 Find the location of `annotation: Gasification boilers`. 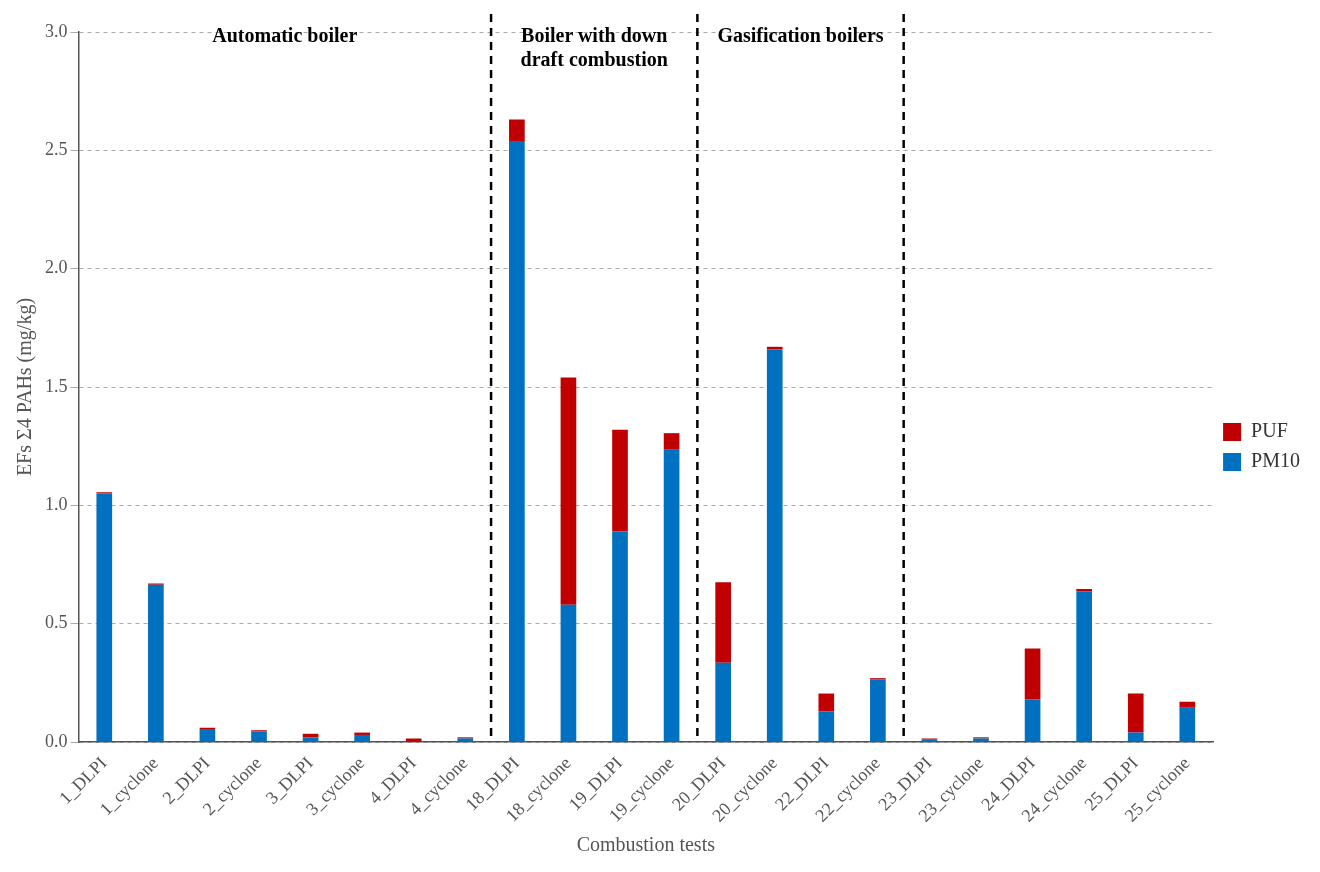

annotation: Gasification boilers is located at coordinates (800, 35).